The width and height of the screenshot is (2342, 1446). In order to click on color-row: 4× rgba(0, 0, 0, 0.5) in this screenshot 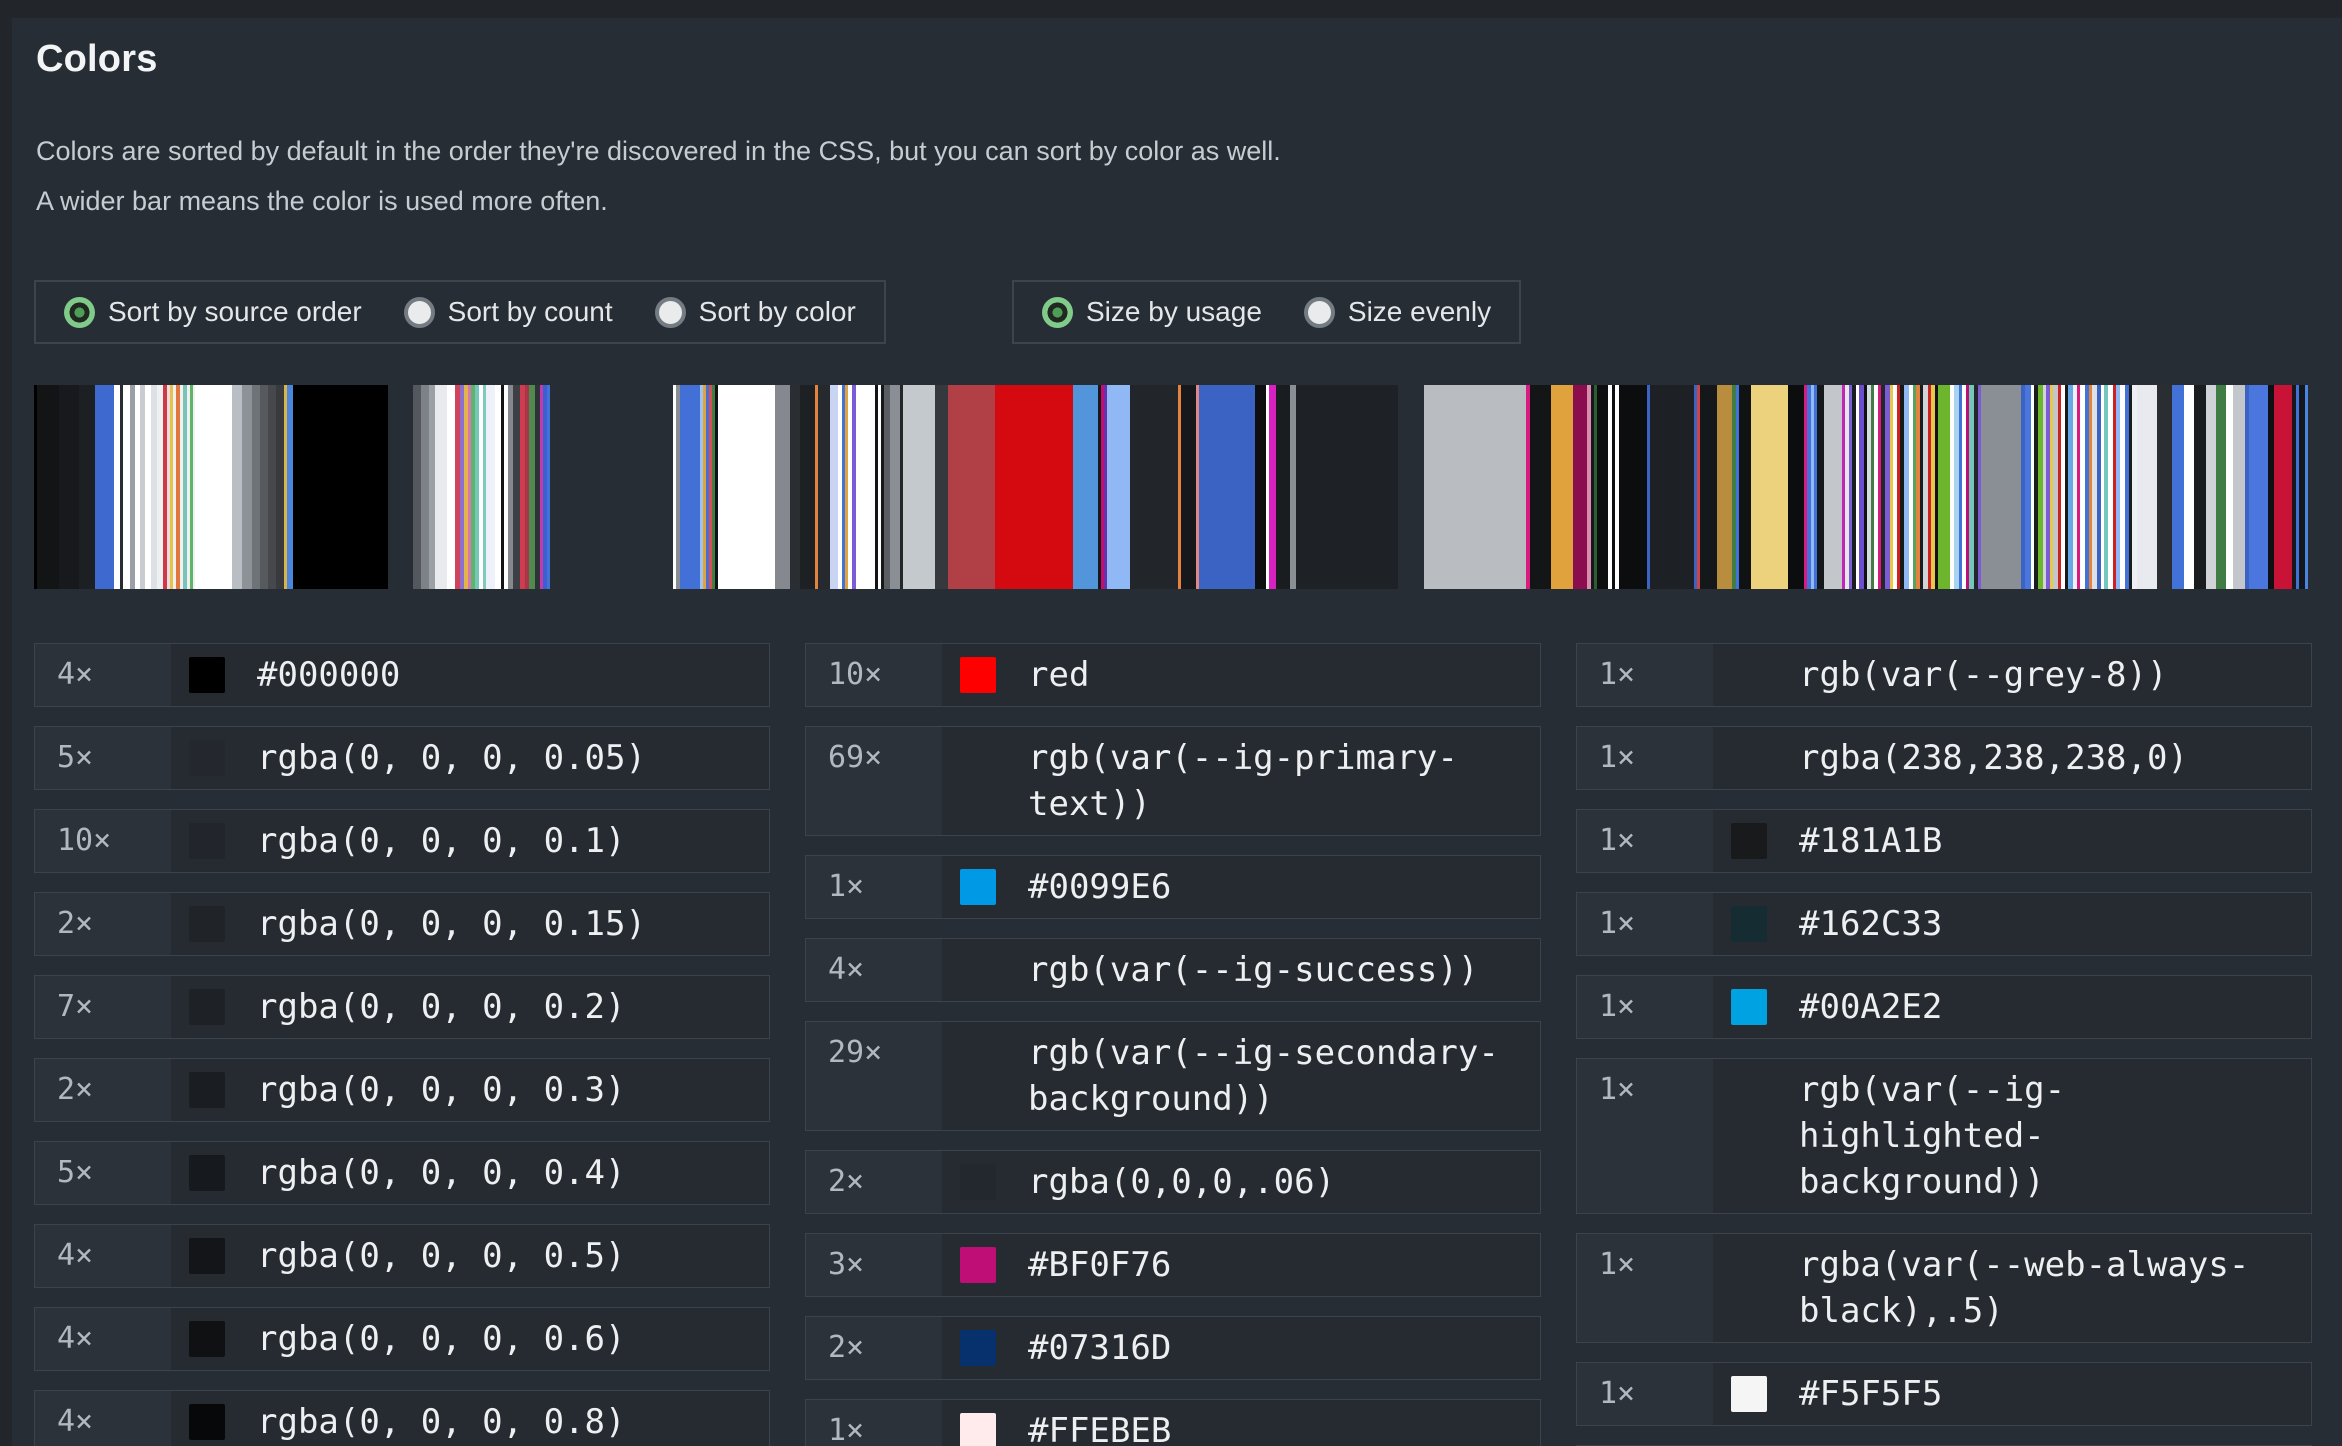, I will do `click(402, 1256)`.